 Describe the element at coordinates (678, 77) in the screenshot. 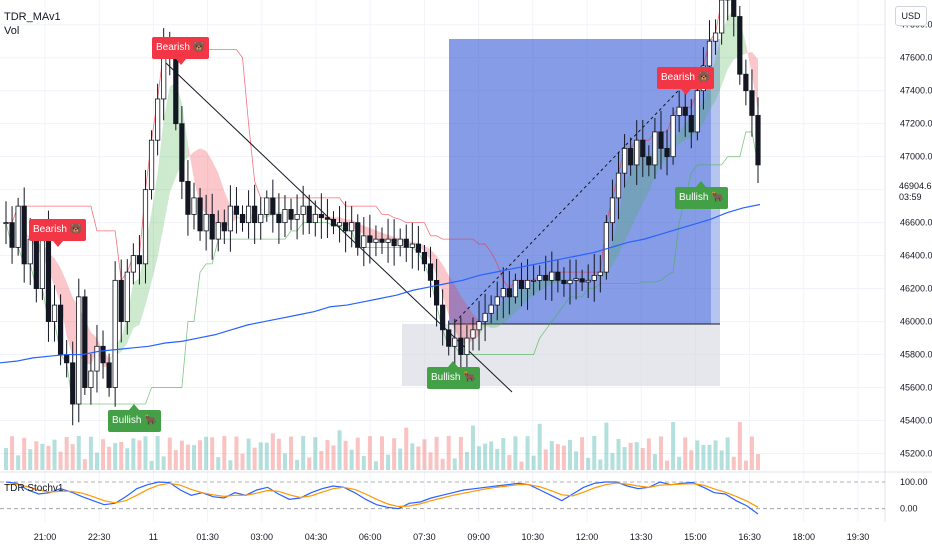

I see `signal-label: Bearish` at that location.